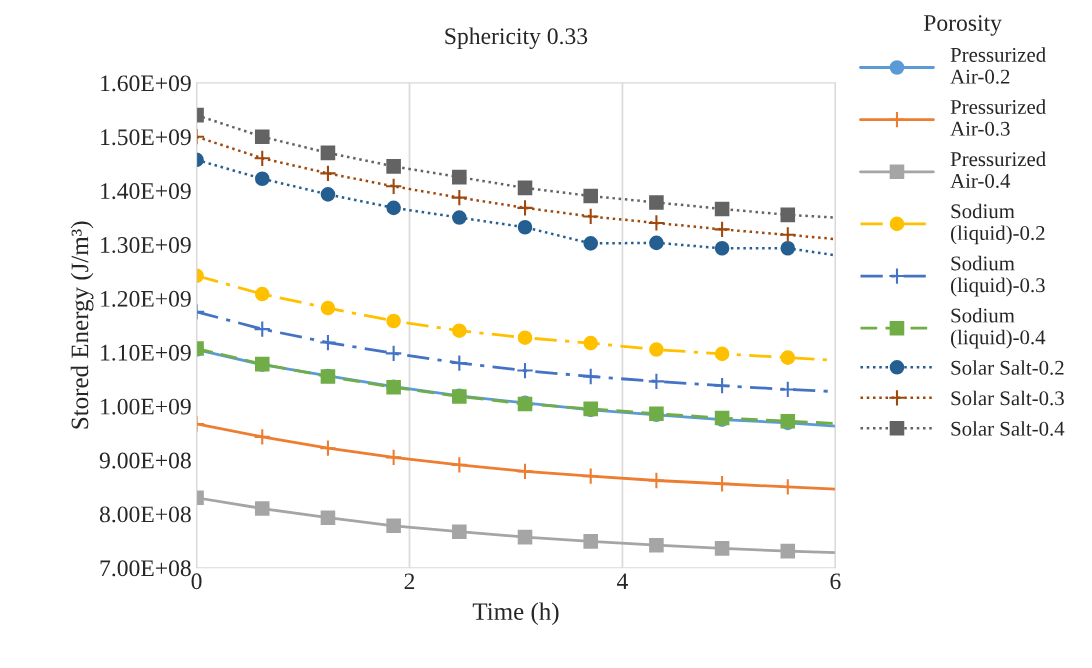  What do you see at coordinates (146, 191) in the screenshot?
I see `y-tick-label: 1.40E+09` at bounding box center [146, 191].